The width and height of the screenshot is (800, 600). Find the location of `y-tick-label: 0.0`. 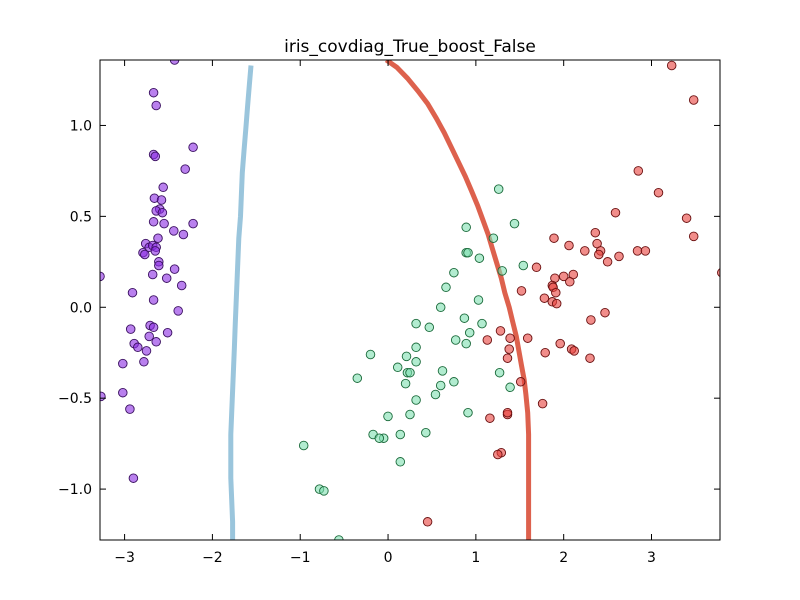

y-tick-label: 0.0 is located at coordinates (81, 308).